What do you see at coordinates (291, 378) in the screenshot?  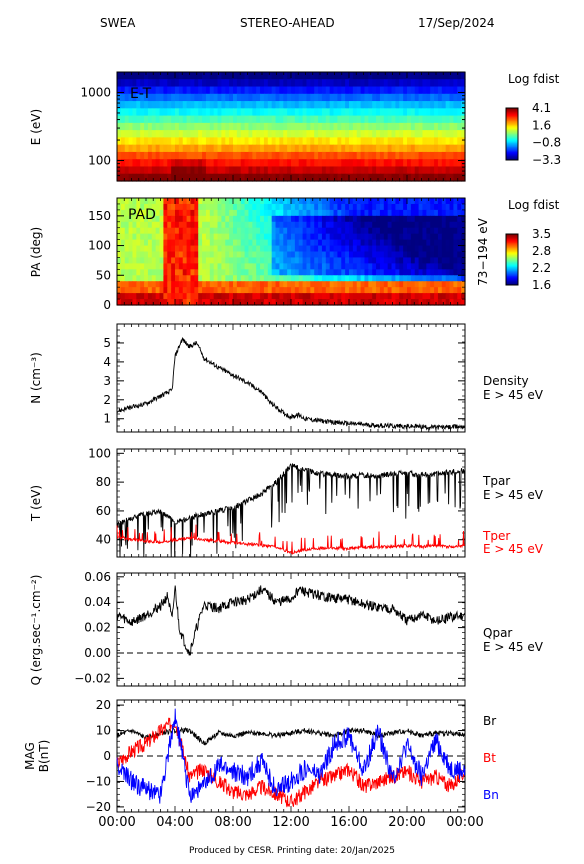 I see `density-panel-frame` at bounding box center [291, 378].